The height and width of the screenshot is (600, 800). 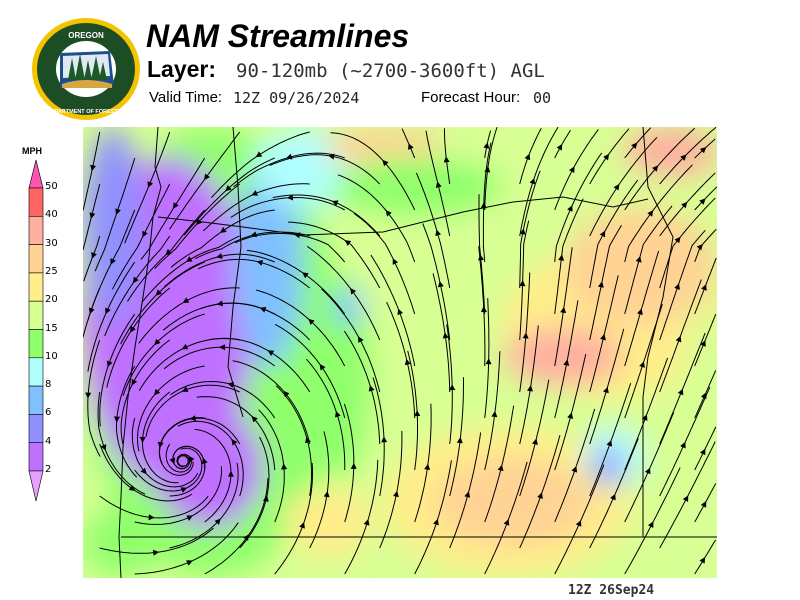 I want to click on oregon-department-of-forestry-logo: OREGON DEPARTMENT OF FORESTRY, so click(x=86, y=69).